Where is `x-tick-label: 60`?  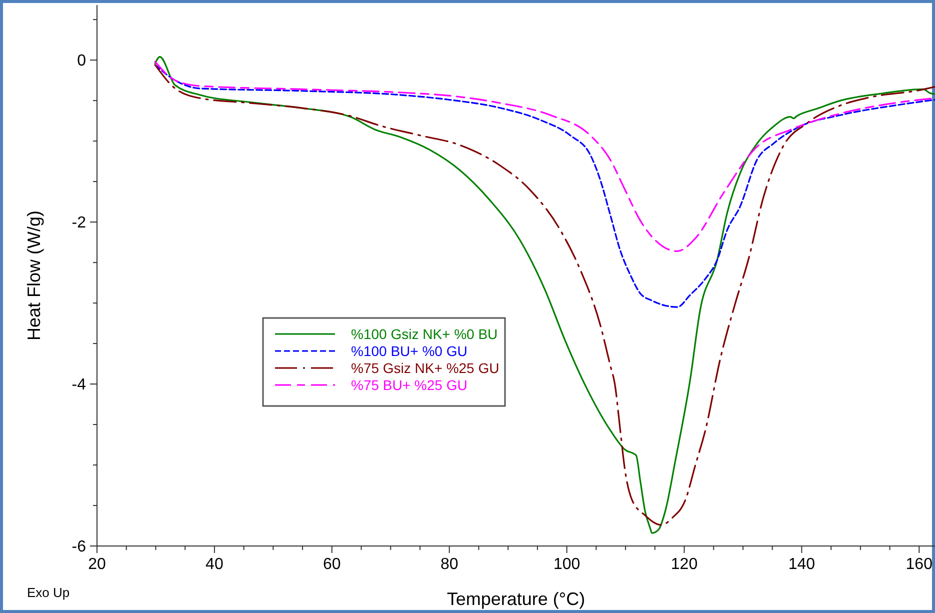
x-tick-label: 60 is located at coordinates (332, 564).